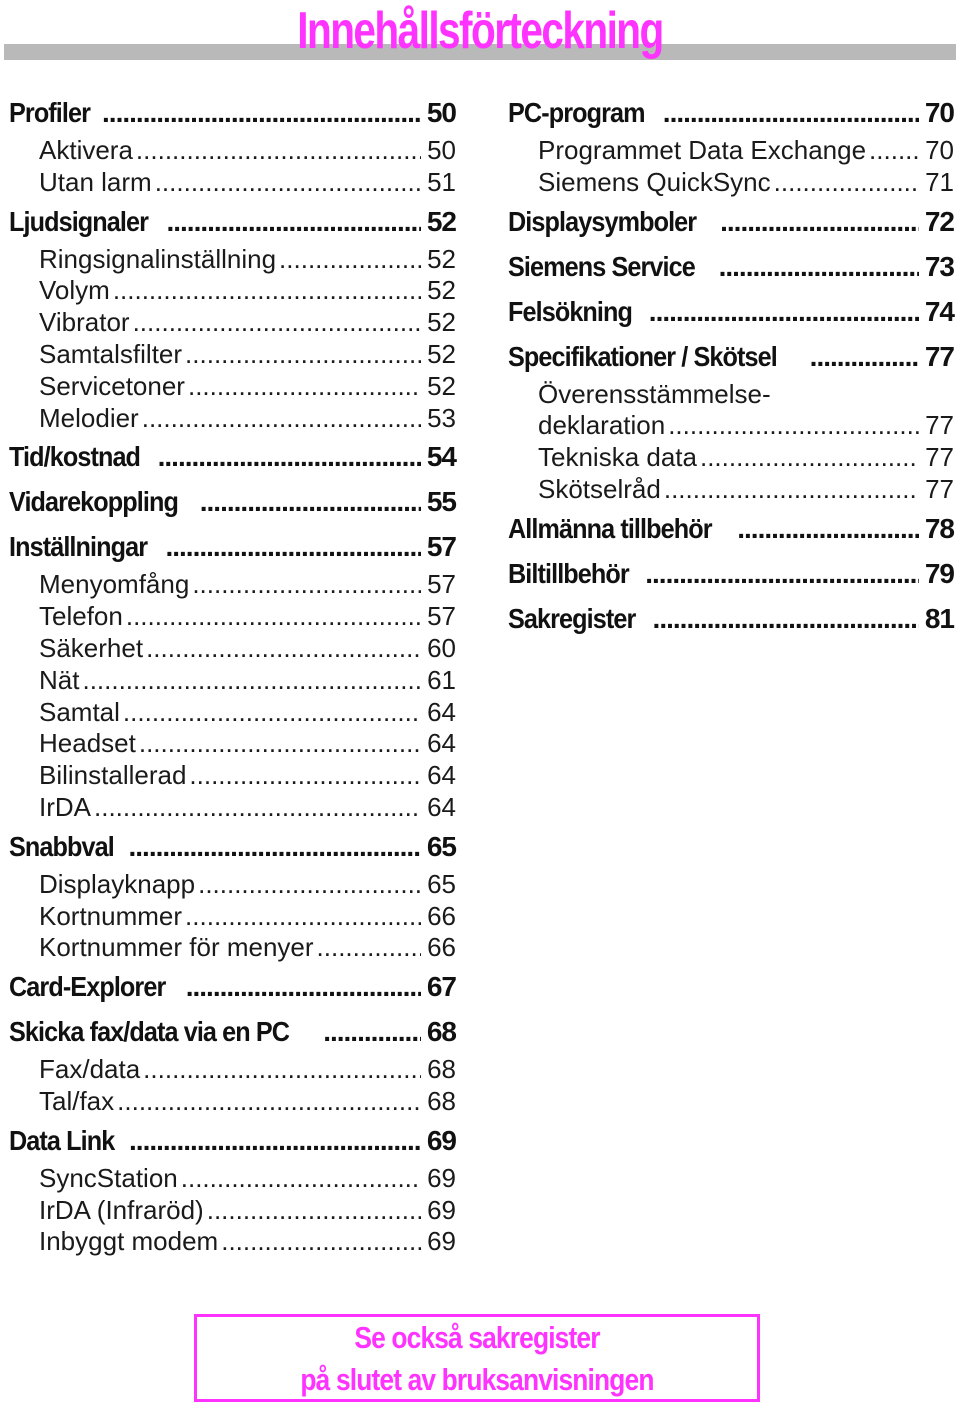 The height and width of the screenshot is (1411, 960). I want to click on toc-entry-main: Sakregister 81, so click(731, 618).